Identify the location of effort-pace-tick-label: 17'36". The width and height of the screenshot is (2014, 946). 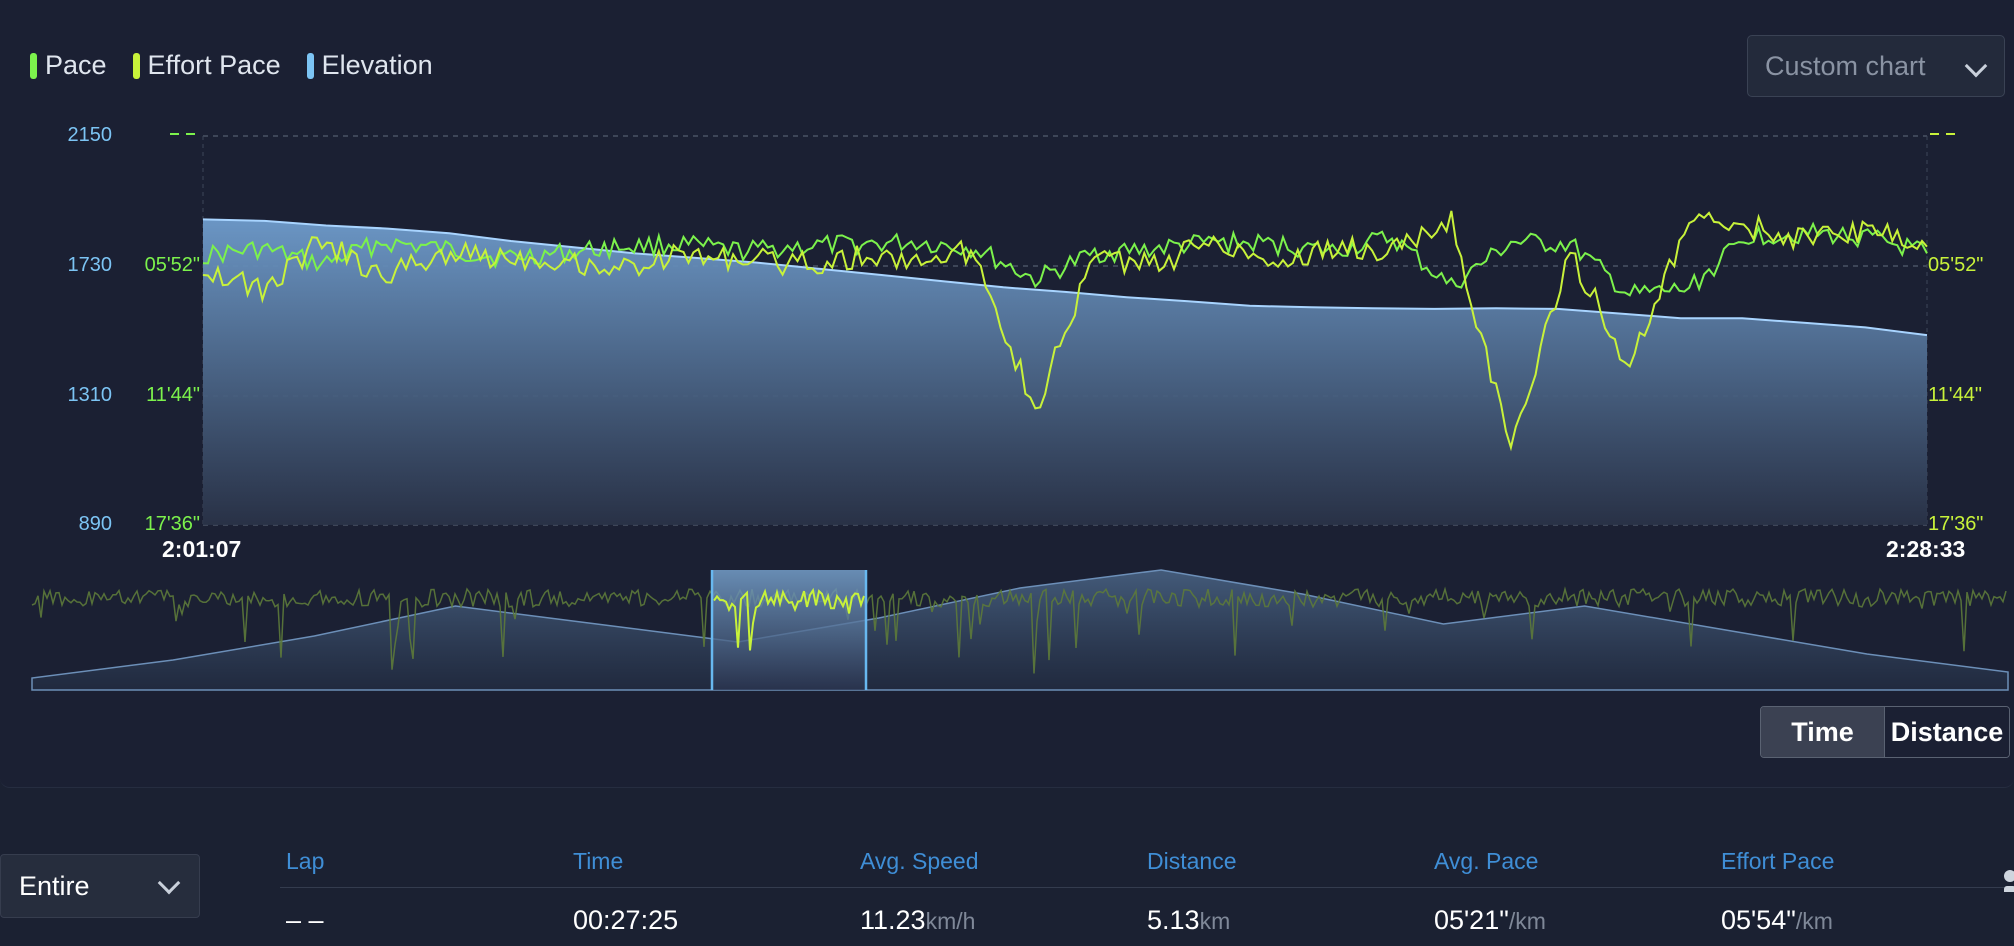
(1956, 524).